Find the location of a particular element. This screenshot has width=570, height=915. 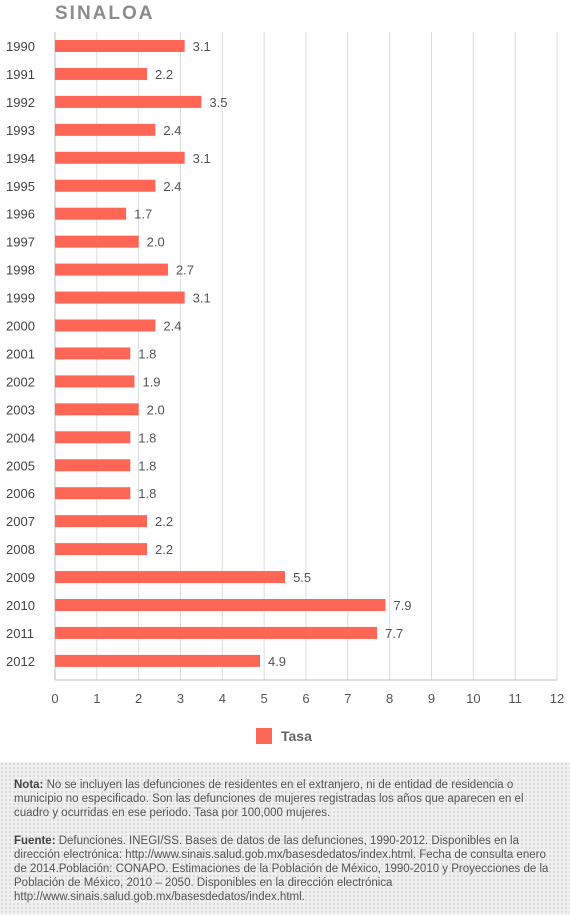

data-label: 5.5 is located at coordinates (302, 577).